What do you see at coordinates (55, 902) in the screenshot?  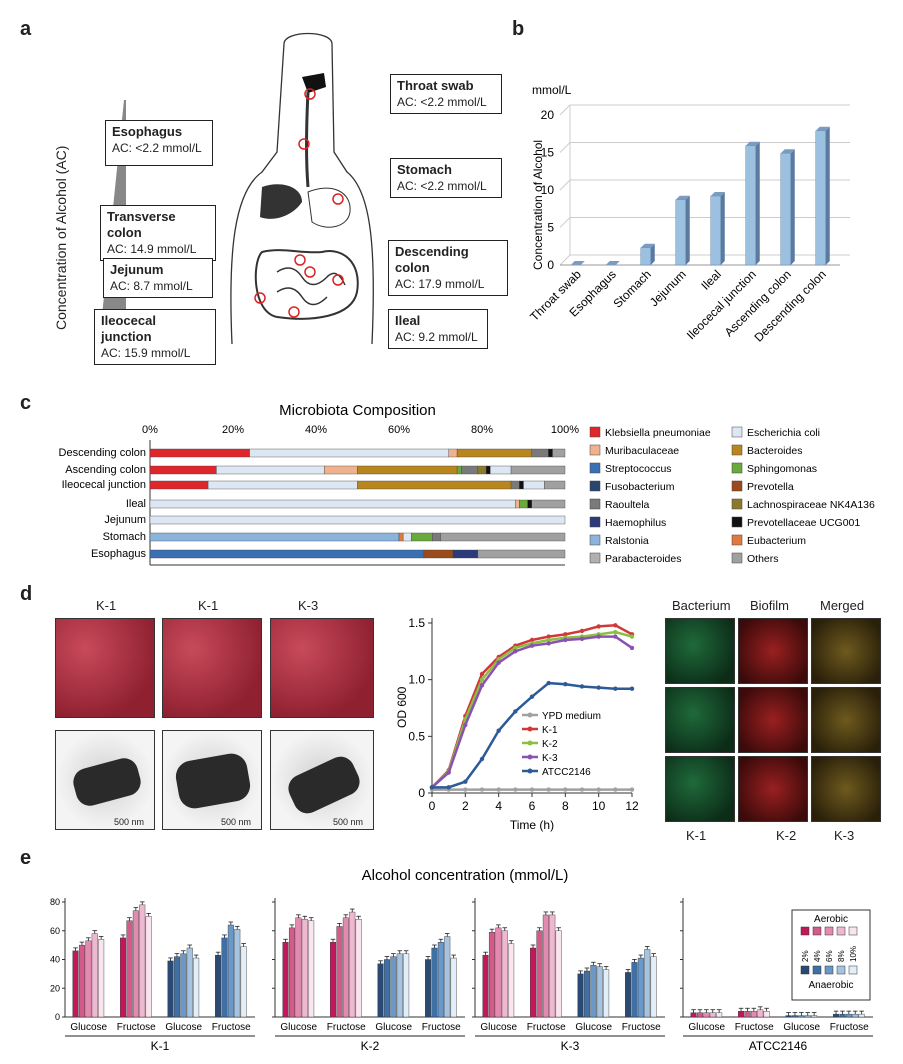 I see `y-tick-label: 80` at bounding box center [55, 902].